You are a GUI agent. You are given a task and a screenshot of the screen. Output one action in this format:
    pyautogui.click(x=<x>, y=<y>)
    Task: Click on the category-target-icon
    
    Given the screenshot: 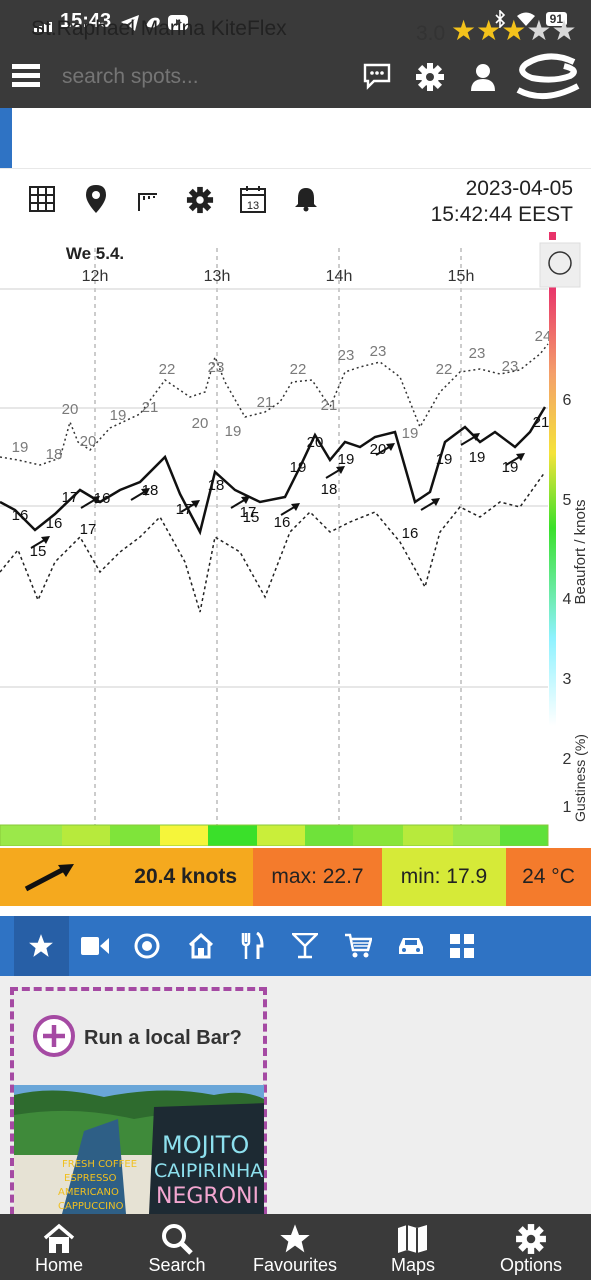 What is the action you would take?
    pyautogui.click(x=147, y=946)
    